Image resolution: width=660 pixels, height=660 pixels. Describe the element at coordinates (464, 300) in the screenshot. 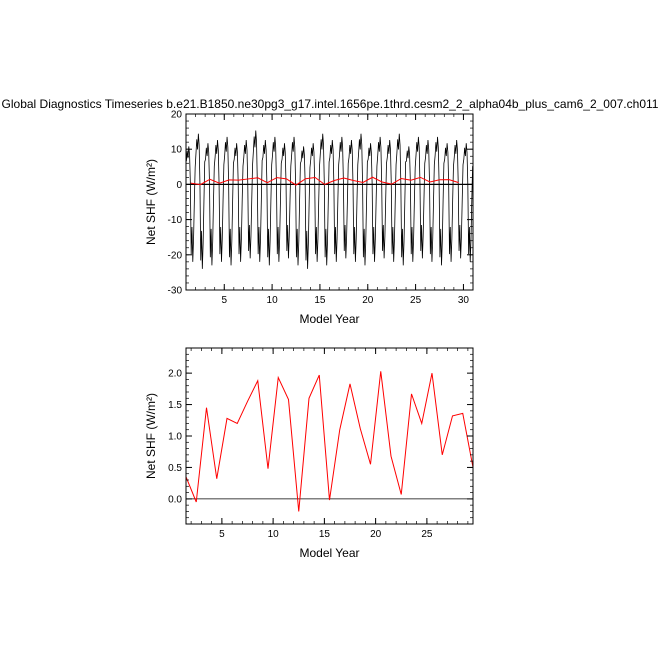

I see `x-tick-label: 30` at that location.